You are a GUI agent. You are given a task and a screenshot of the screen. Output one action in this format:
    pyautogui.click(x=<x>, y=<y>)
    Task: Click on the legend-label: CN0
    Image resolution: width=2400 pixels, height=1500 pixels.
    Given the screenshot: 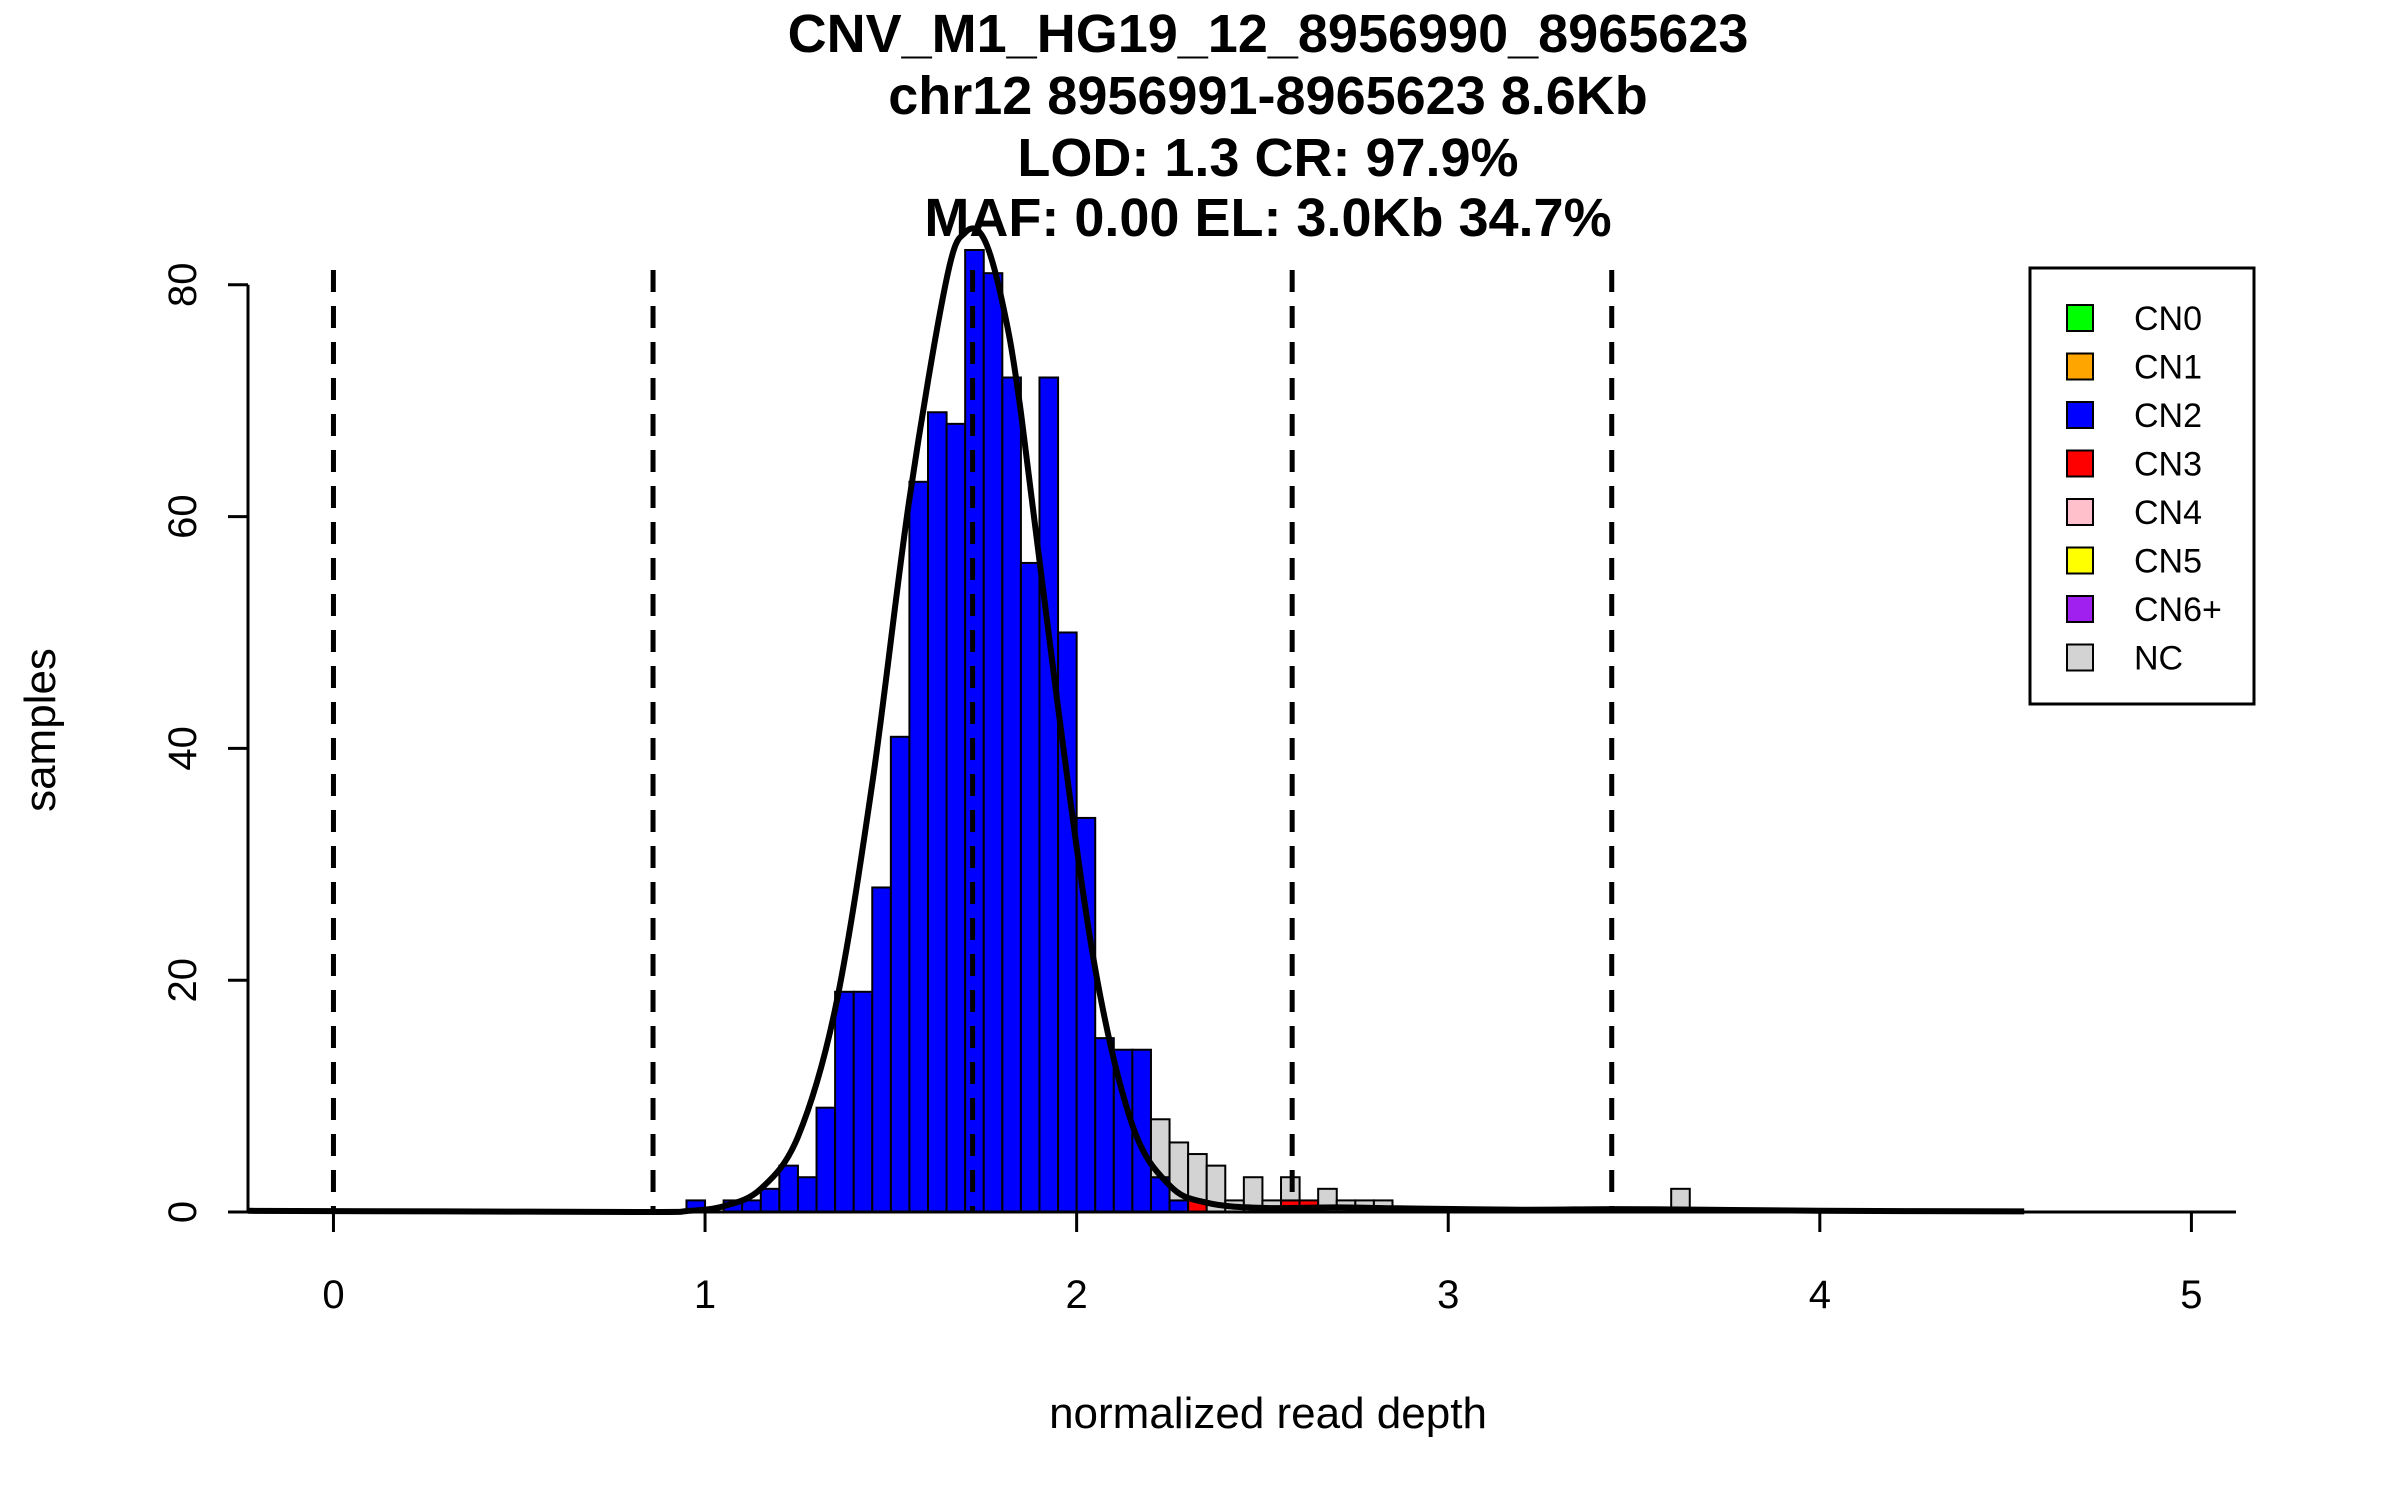 What is the action you would take?
    pyautogui.click(x=2168, y=319)
    